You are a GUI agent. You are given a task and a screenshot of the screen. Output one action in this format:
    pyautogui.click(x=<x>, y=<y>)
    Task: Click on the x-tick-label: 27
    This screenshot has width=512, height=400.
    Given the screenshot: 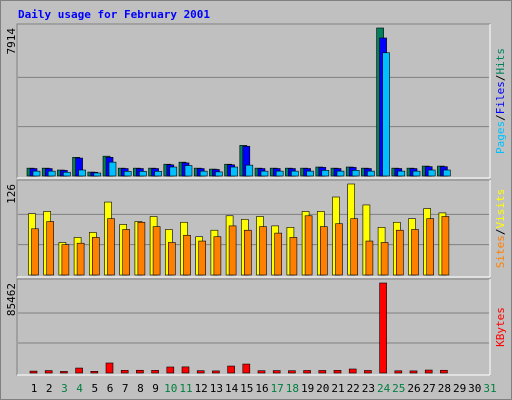 What is the action you would take?
    pyautogui.click(x=429, y=388)
    